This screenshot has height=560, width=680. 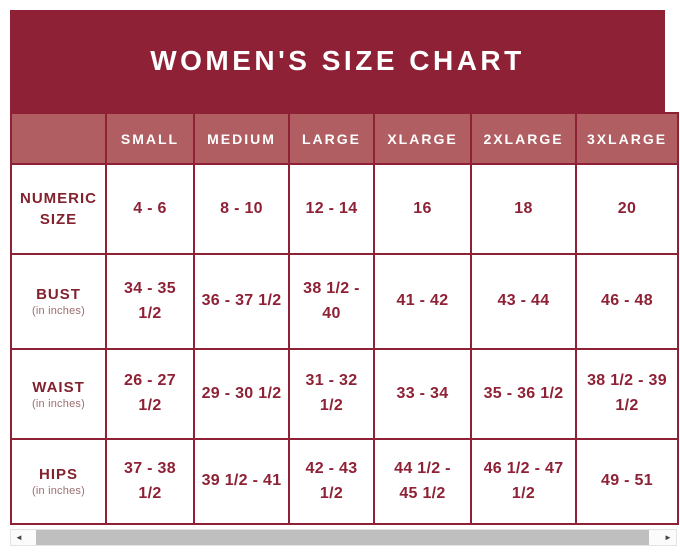 I want to click on scrollbar-thumb, so click(x=342, y=537).